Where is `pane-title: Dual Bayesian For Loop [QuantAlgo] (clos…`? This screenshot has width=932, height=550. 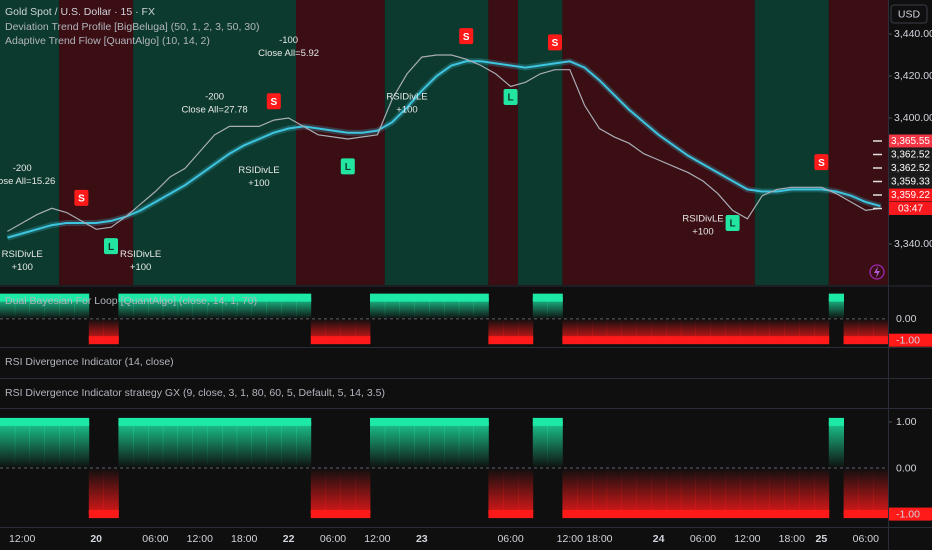
pane-title: Dual Bayesian For Loop [QuantAlgo] (clos… is located at coordinates (131, 301).